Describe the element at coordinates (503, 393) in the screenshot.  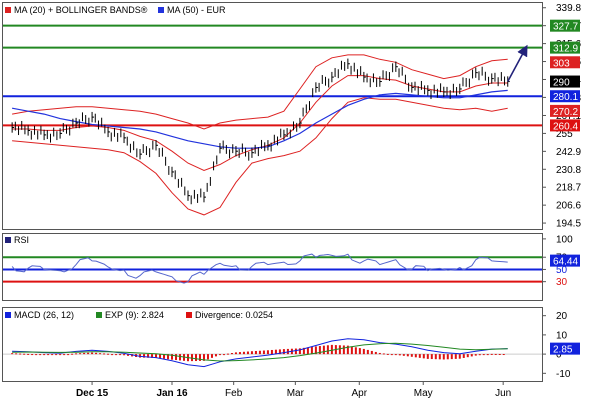
I see `x-tick-label: Jun` at that location.